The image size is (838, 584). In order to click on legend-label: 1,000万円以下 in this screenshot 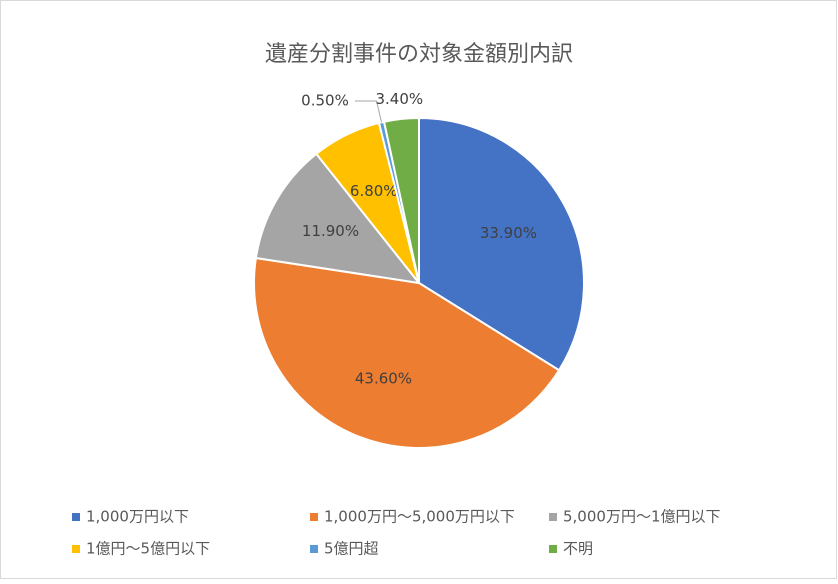, I will do `click(137, 517)`.